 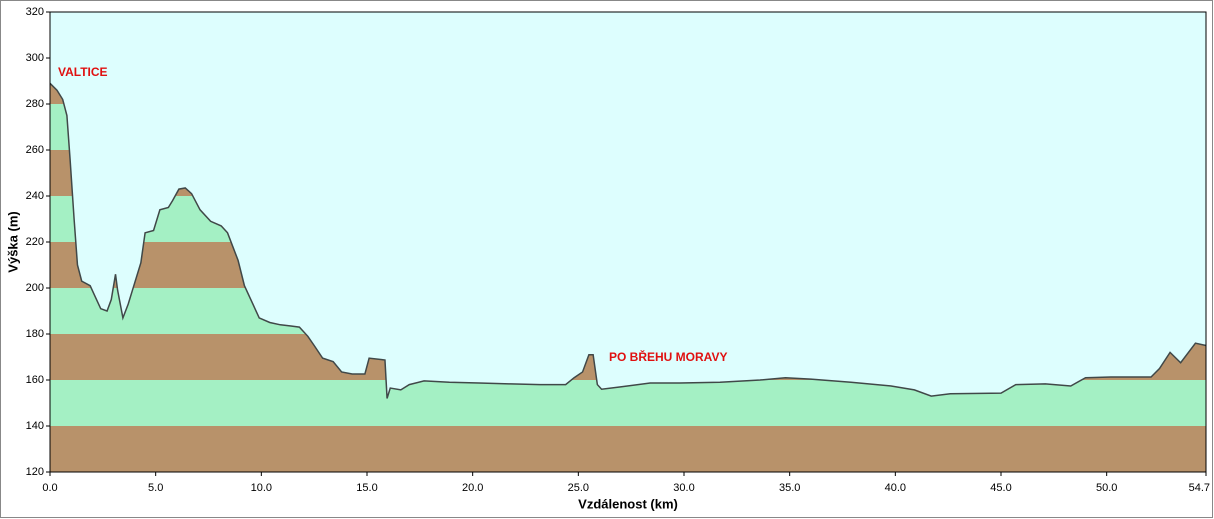 What do you see at coordinates (35, 472) in the screenshot?
I see `y-tick-label: 120` at bounding box center [35, 472].